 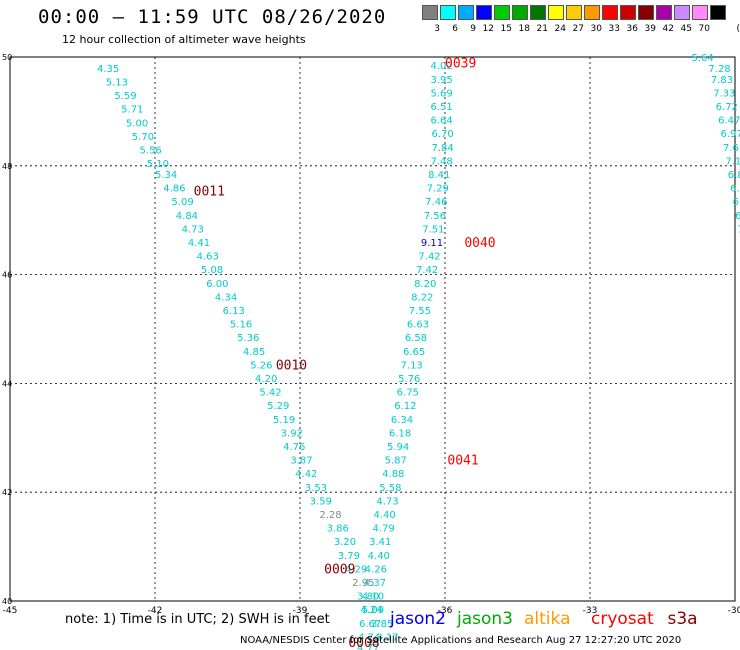 I want to click on wave-height-value: 3.17, so click(x=387, y=637).